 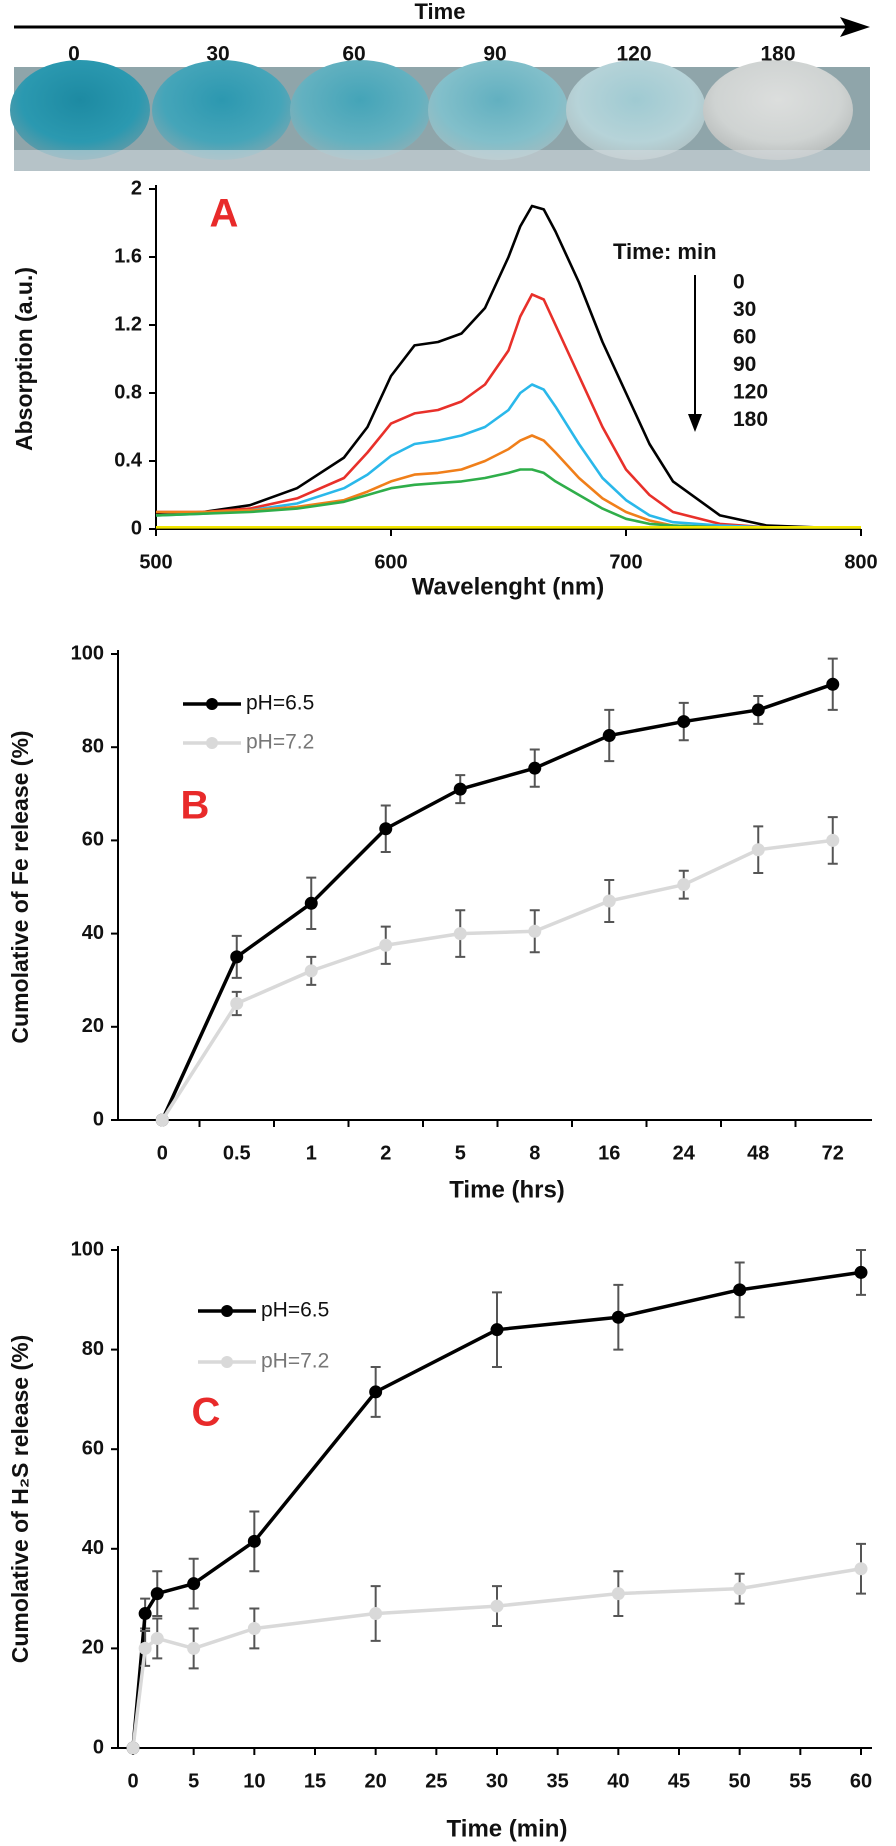 I want to click on panel-label: A, so click(x=224, y=214).